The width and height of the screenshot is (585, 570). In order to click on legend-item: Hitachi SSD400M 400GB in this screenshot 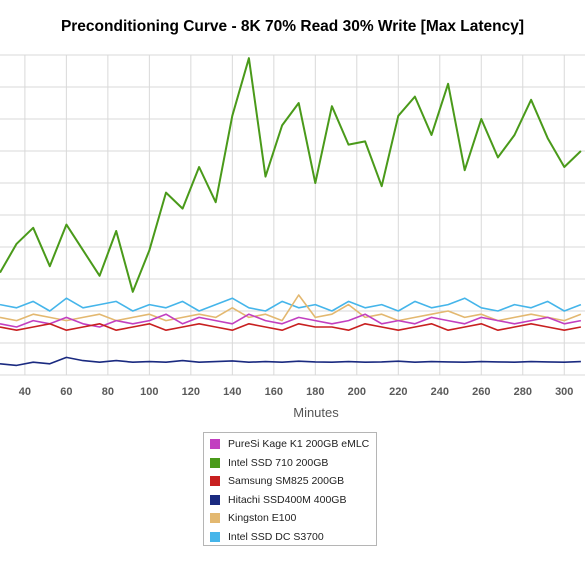, I will do `click(290, 500)`.